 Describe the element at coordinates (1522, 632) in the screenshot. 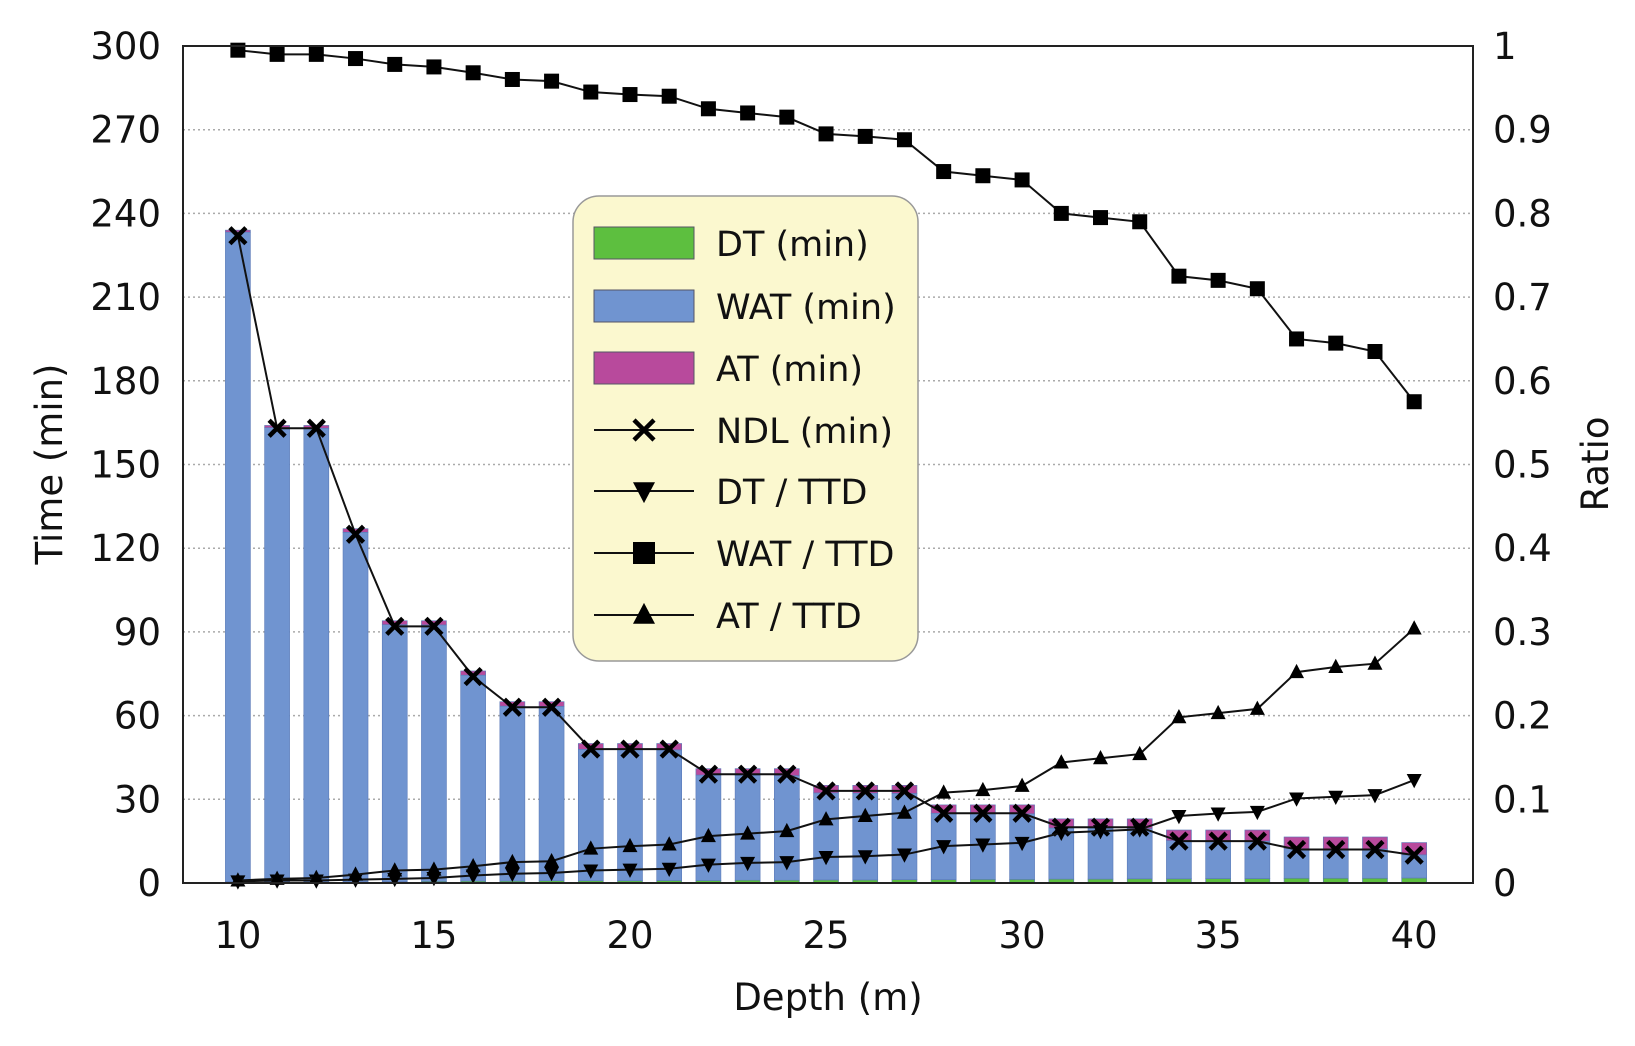

I see `y2-tick-label: 0.3` at that location.